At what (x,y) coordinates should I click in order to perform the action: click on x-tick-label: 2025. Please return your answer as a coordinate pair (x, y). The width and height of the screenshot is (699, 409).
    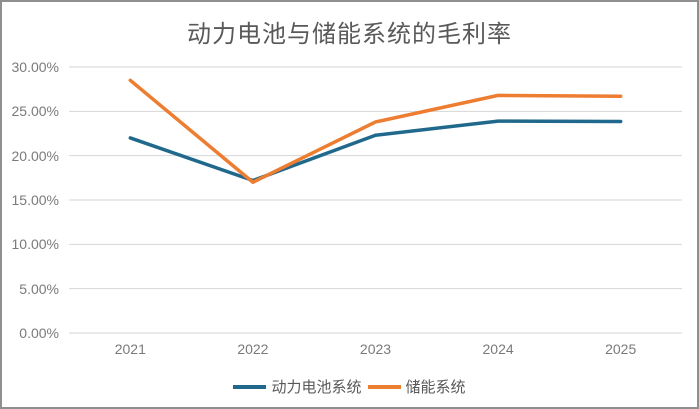
    Looking at the image, I should click on (621, 349).